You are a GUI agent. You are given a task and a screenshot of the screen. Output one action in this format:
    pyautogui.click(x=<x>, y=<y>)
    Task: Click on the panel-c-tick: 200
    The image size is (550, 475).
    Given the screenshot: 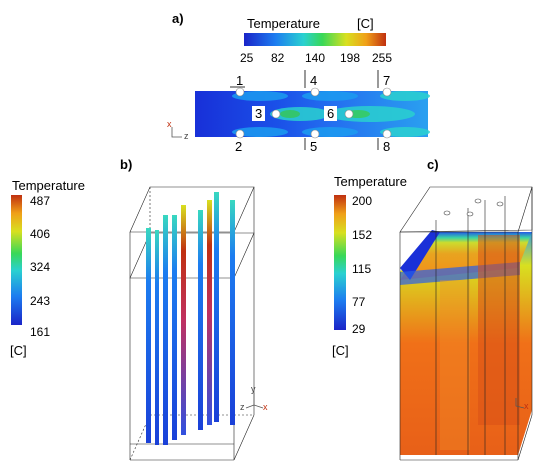 What is the action you would take?
    pyautogui.click(x=362, y=201)
    